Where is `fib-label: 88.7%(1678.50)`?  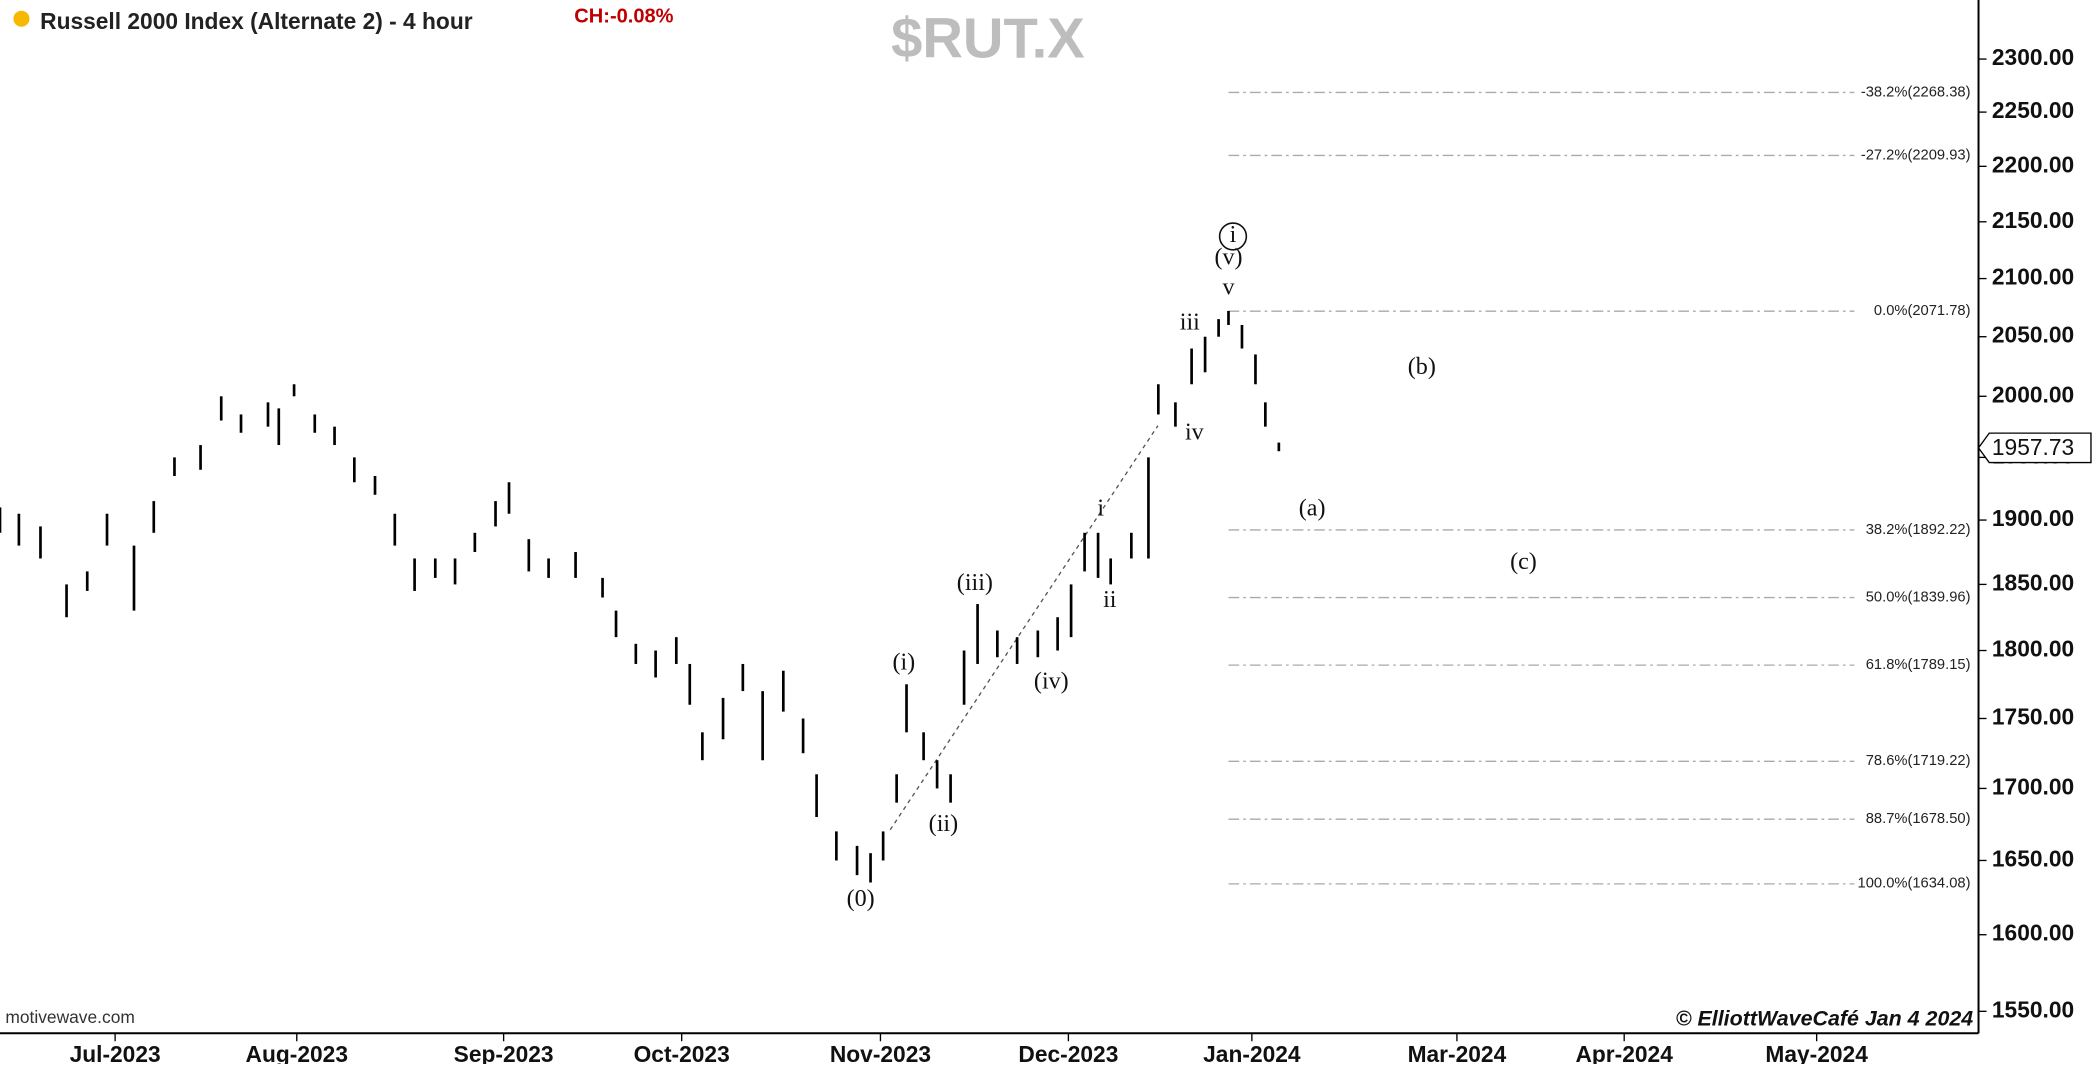
fib-label: 88.7%(1678.50) is located at coordinates (1918, 819).